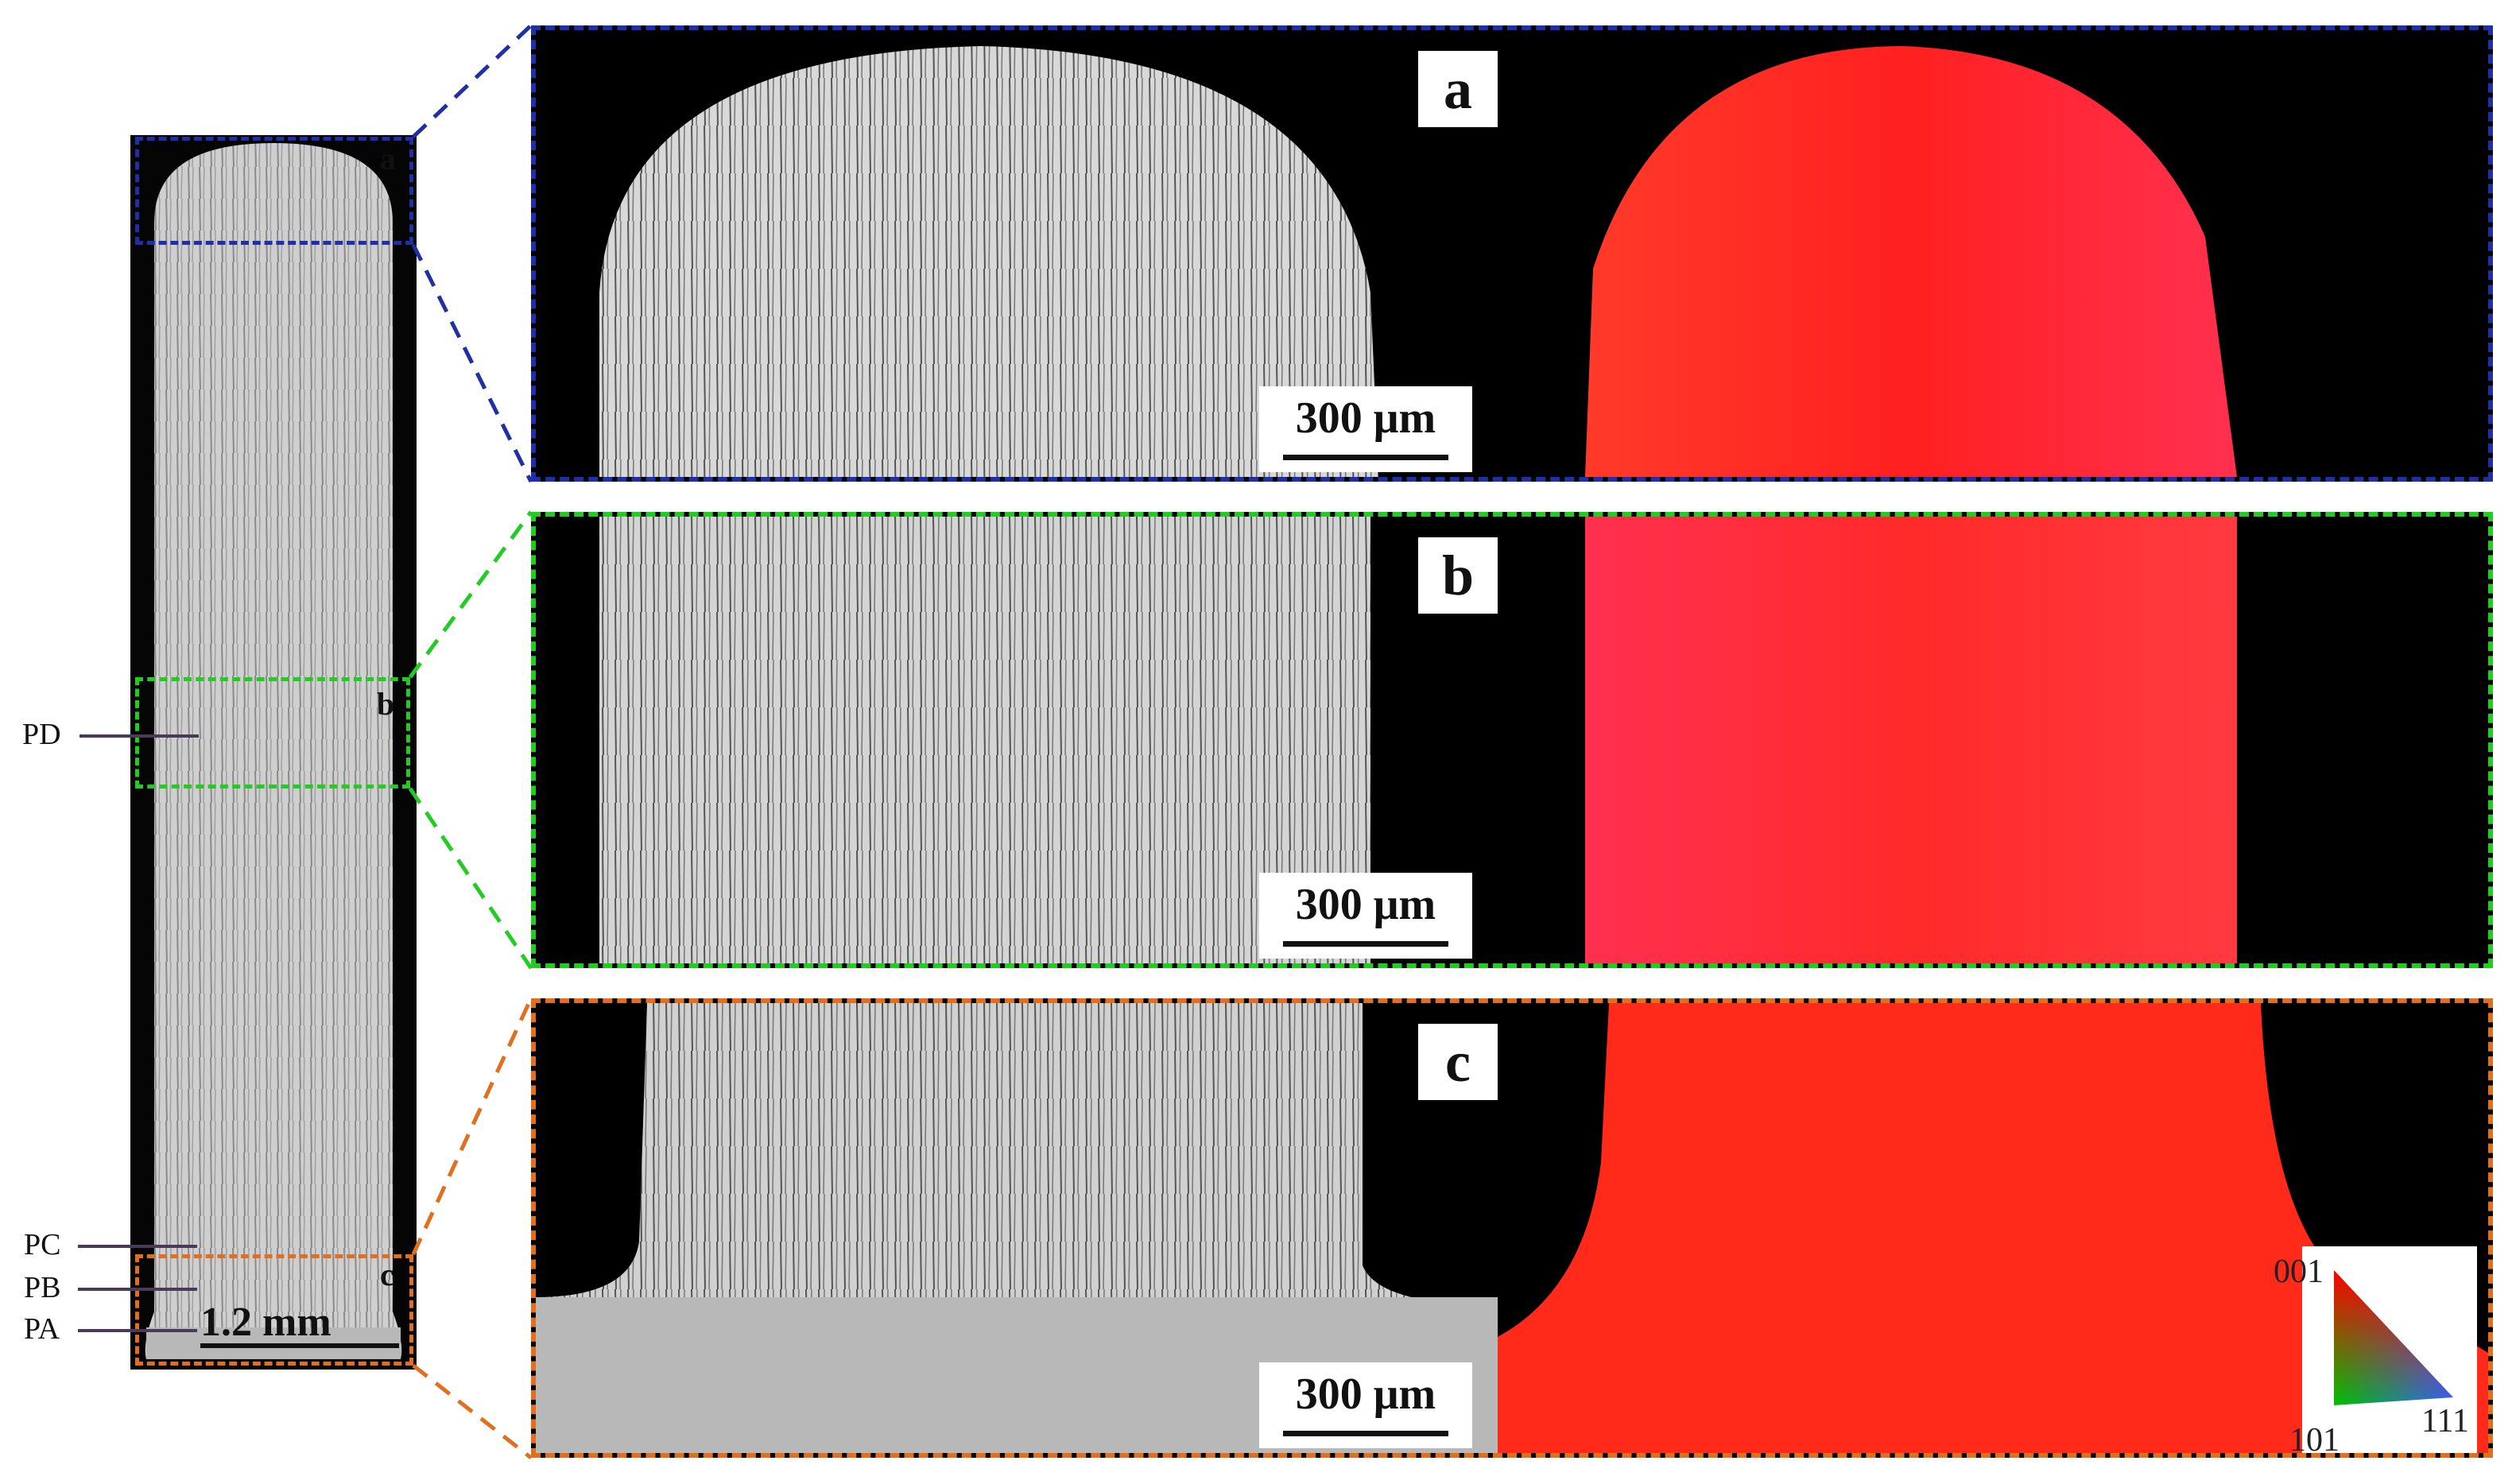 The image size is (2512, 1484). I want to click on leader-pa, so click(137, 1330).